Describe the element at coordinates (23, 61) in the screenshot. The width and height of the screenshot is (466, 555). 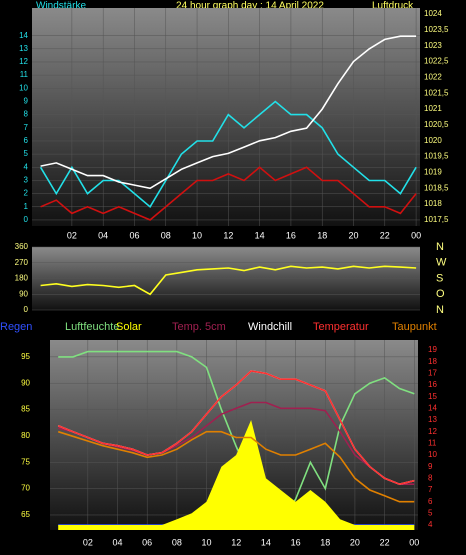
I see `y-tick-label: 12` at that location.